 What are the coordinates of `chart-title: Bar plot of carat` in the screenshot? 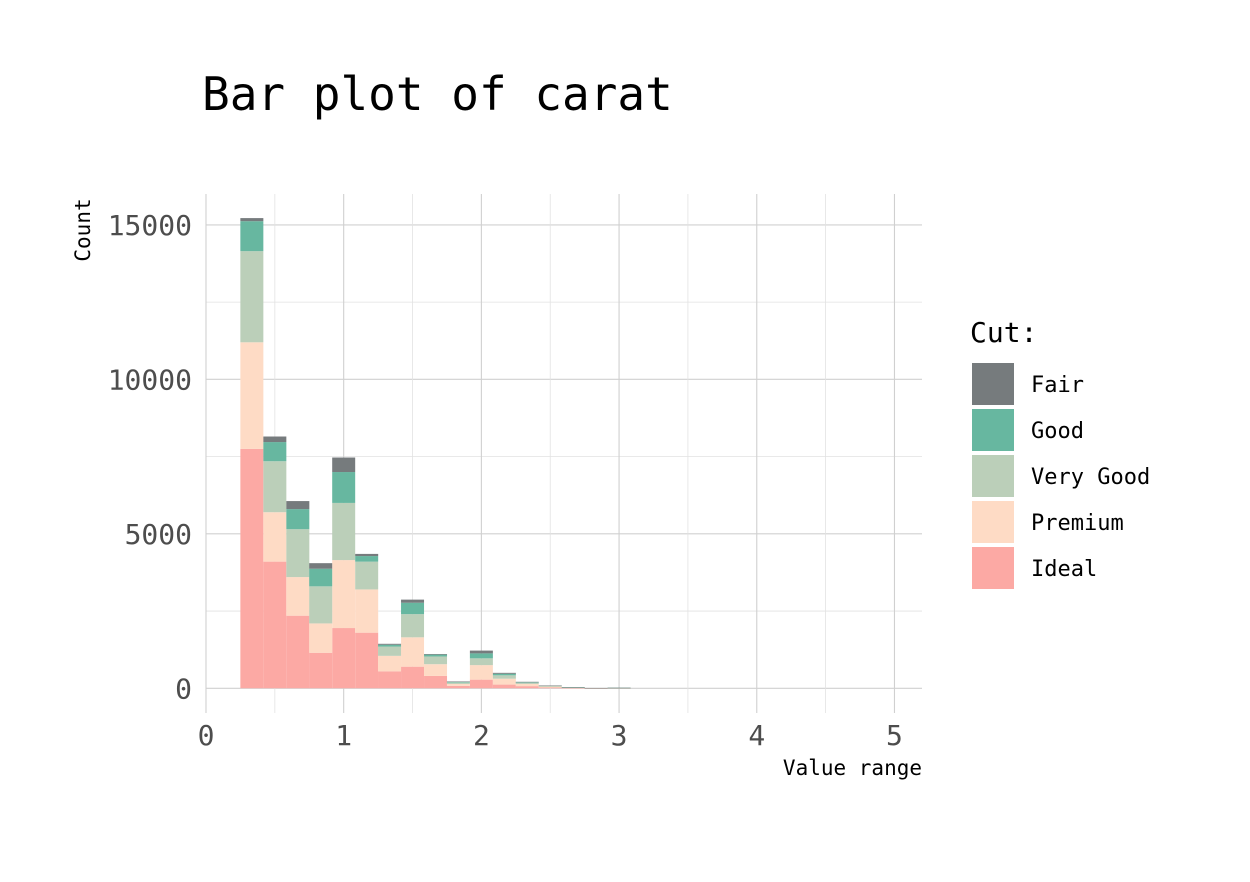 It's located at (437, 94).